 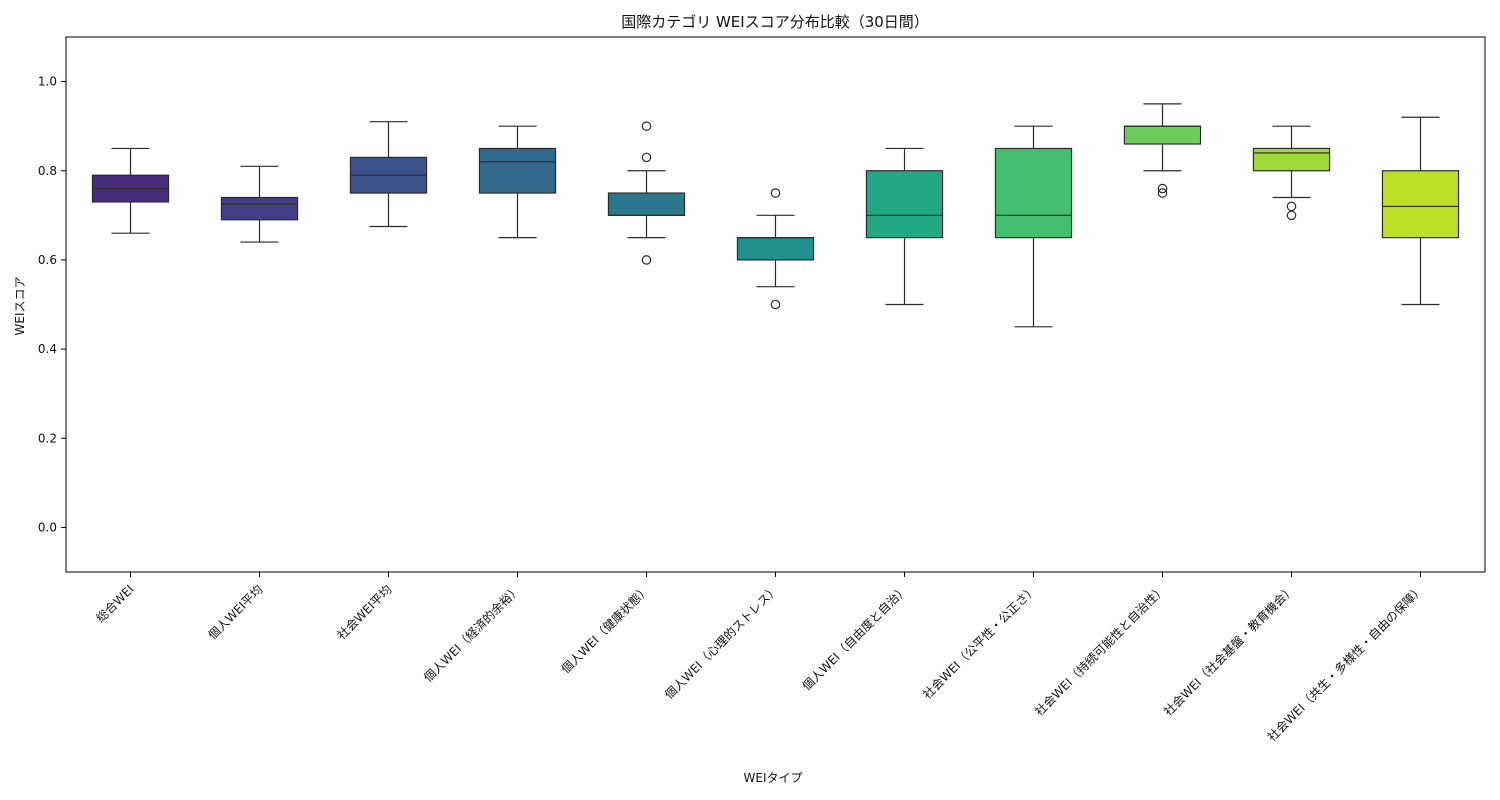 What do you see at coordinates (979, 642) in the screenshot?
I see `x-tick-label: 社会WEI（公平性・公正さ）` at bounding box center [979, 642].